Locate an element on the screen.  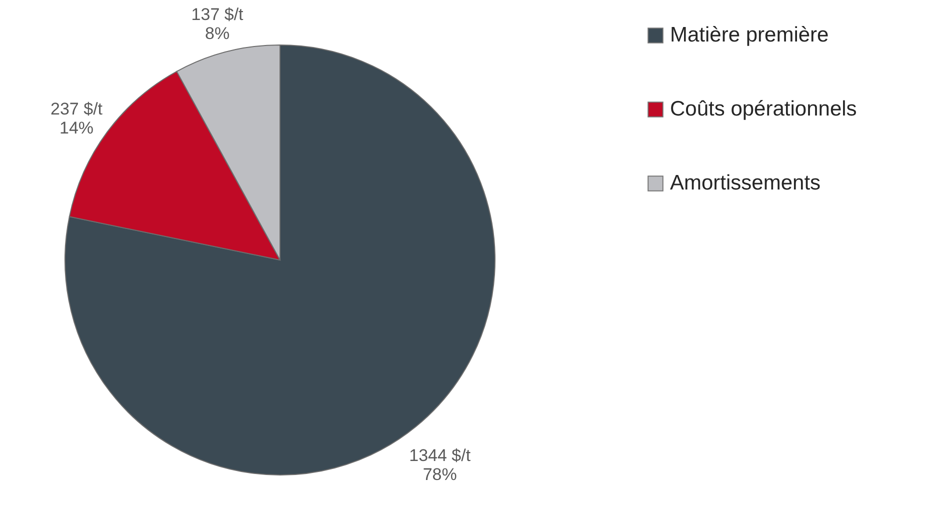
legend-label: Coûts opérationnels is located at coordinates (763, 109).